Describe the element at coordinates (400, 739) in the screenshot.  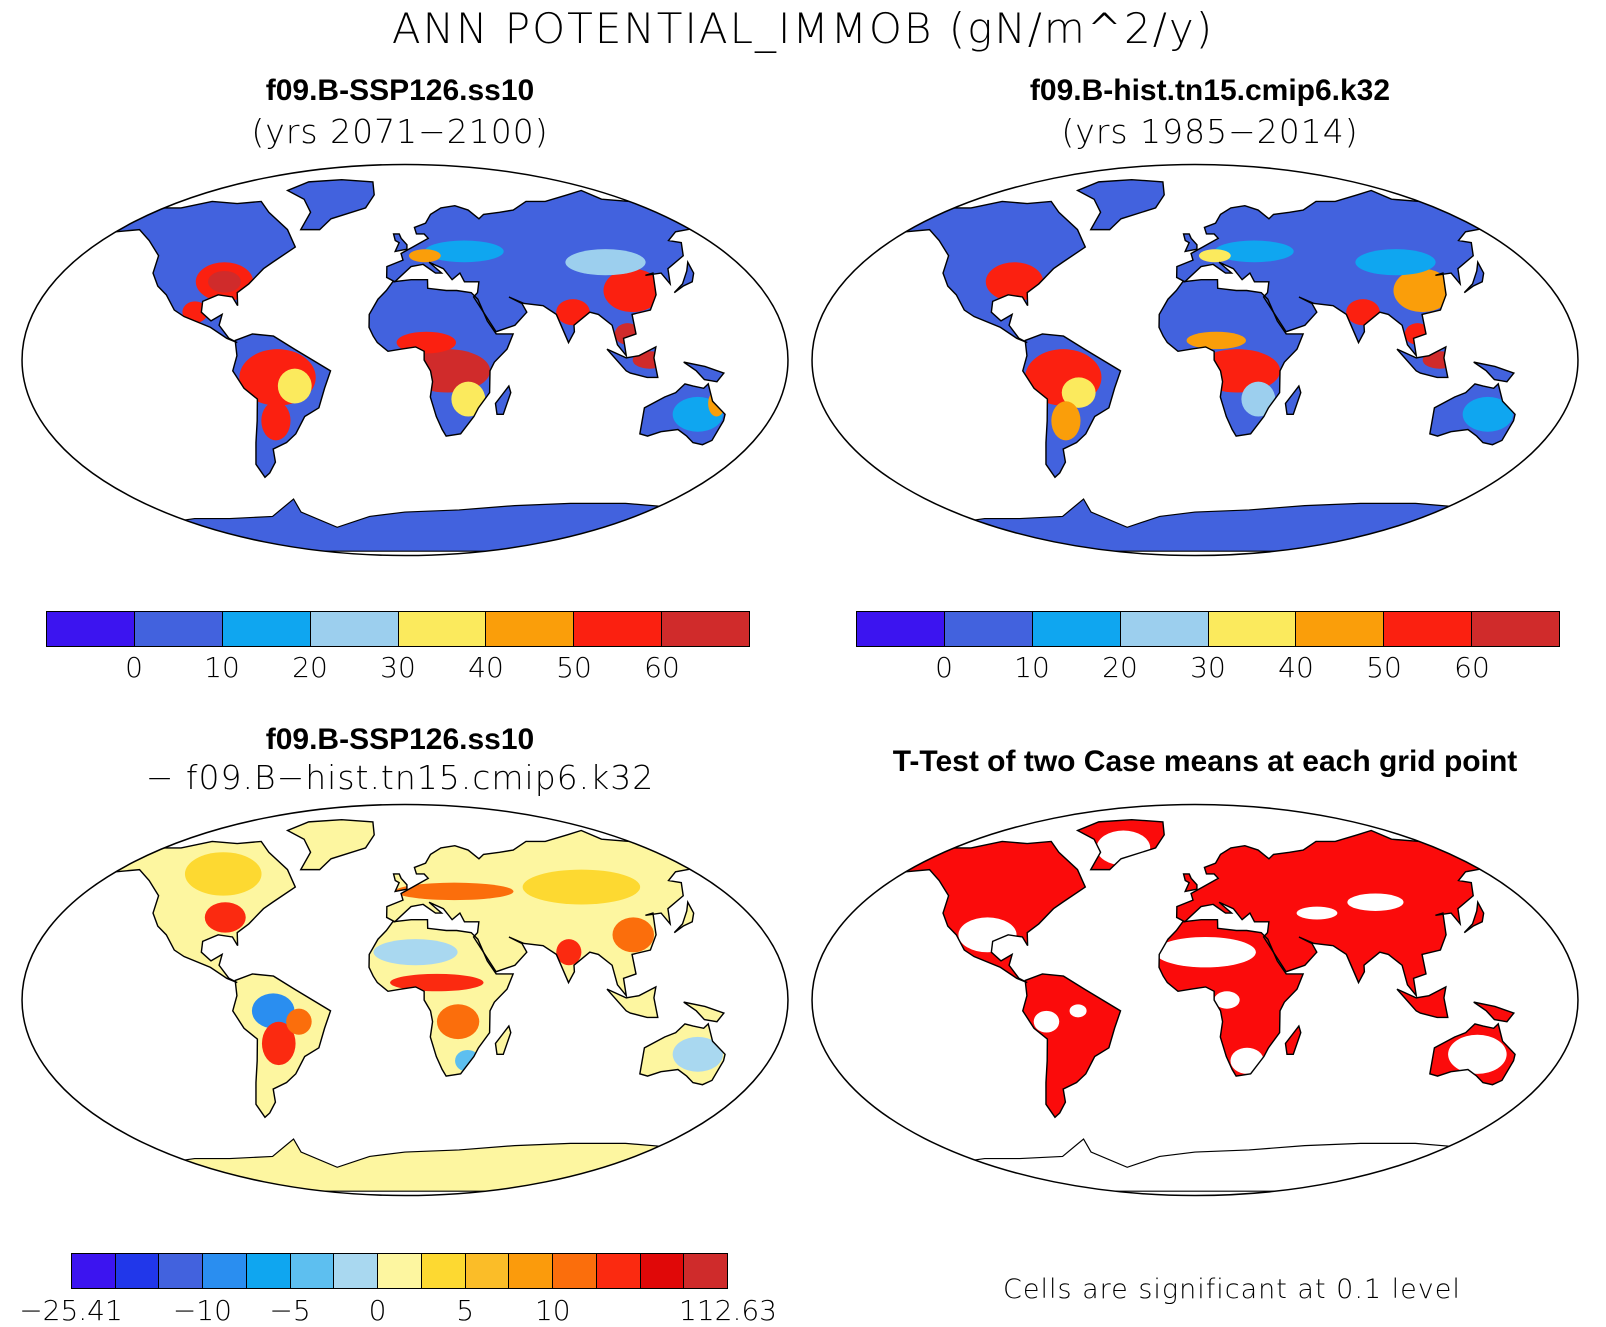
I see `panel-3-title: f09.B-SSP126.ss10` at that location.